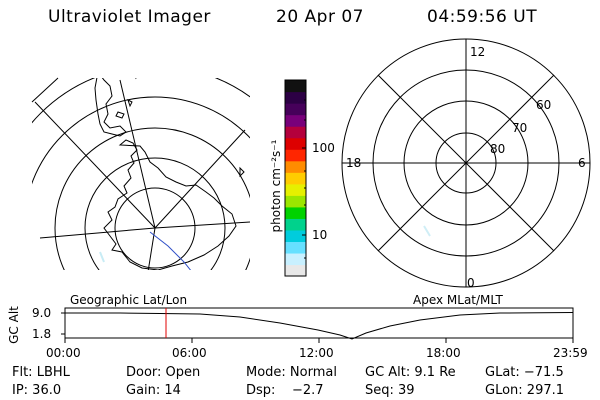  What do you see at coordinates (544, 105) in the screenshot?
I see `mlat-label-60: 60` at bounding box center [544, 105].